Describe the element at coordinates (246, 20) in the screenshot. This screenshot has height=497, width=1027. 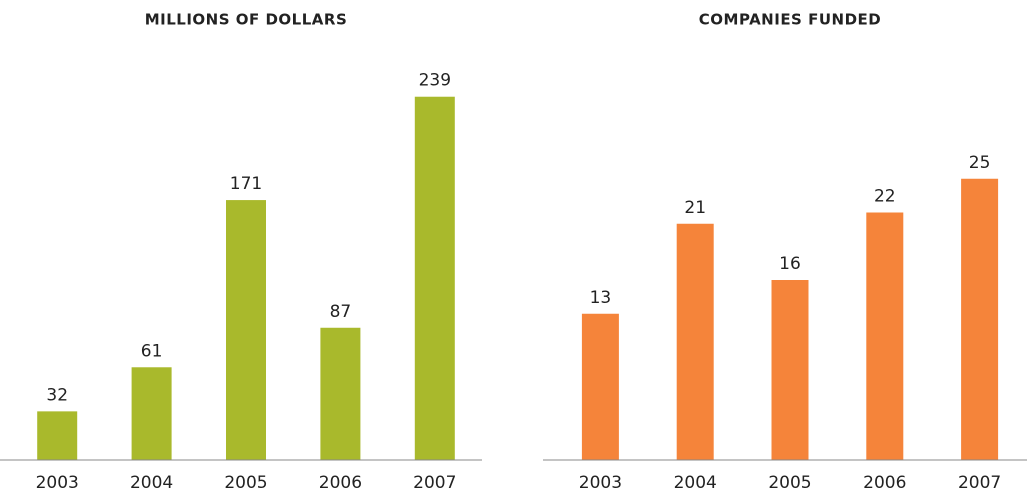
I see `chart-title: MILLIONS OF DOLLARS` at that location.